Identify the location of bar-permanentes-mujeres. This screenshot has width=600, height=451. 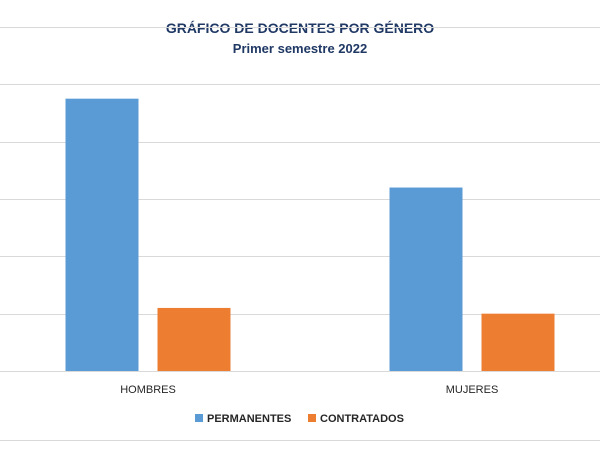
(426, 279).